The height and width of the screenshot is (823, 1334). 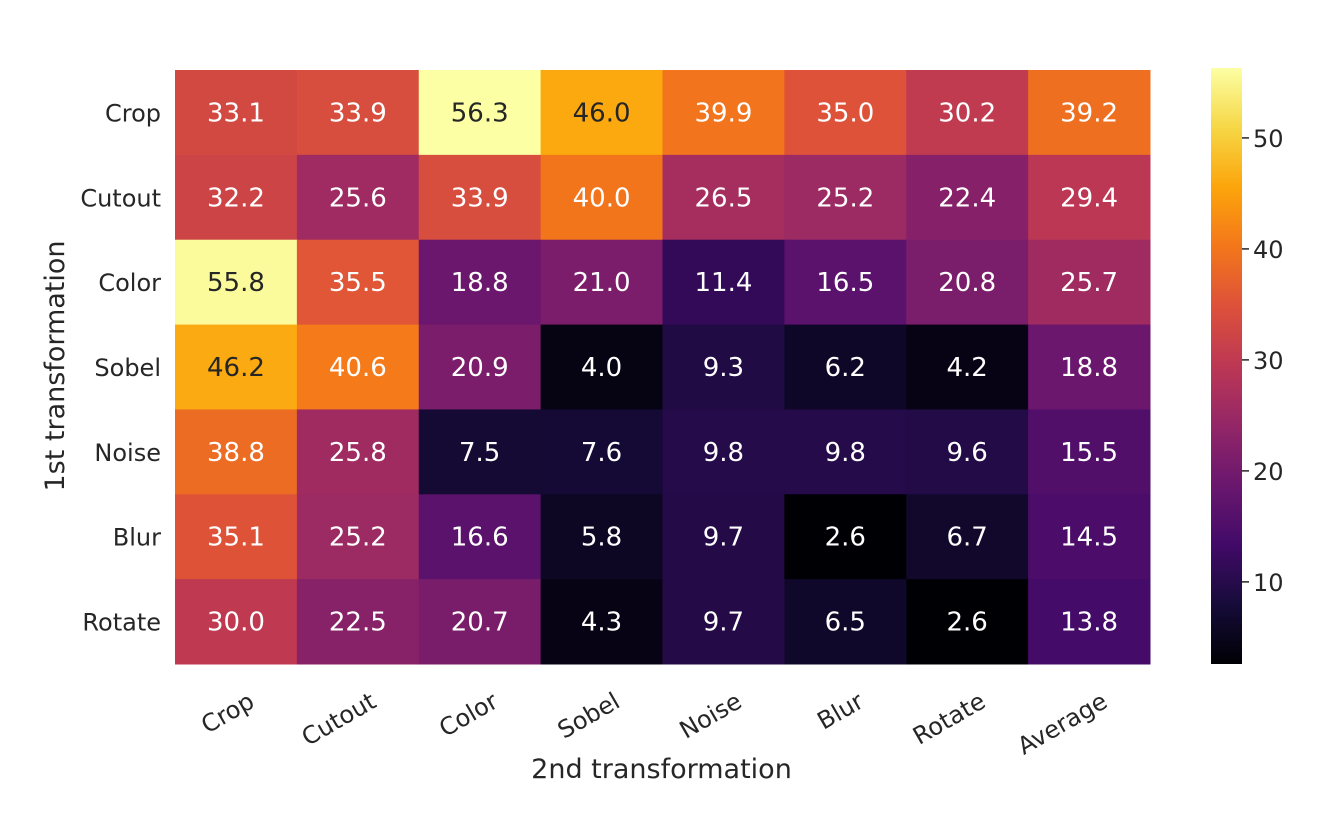 I want to click on heatmap-cell-value: 16.6, so click(x=480, y=538).